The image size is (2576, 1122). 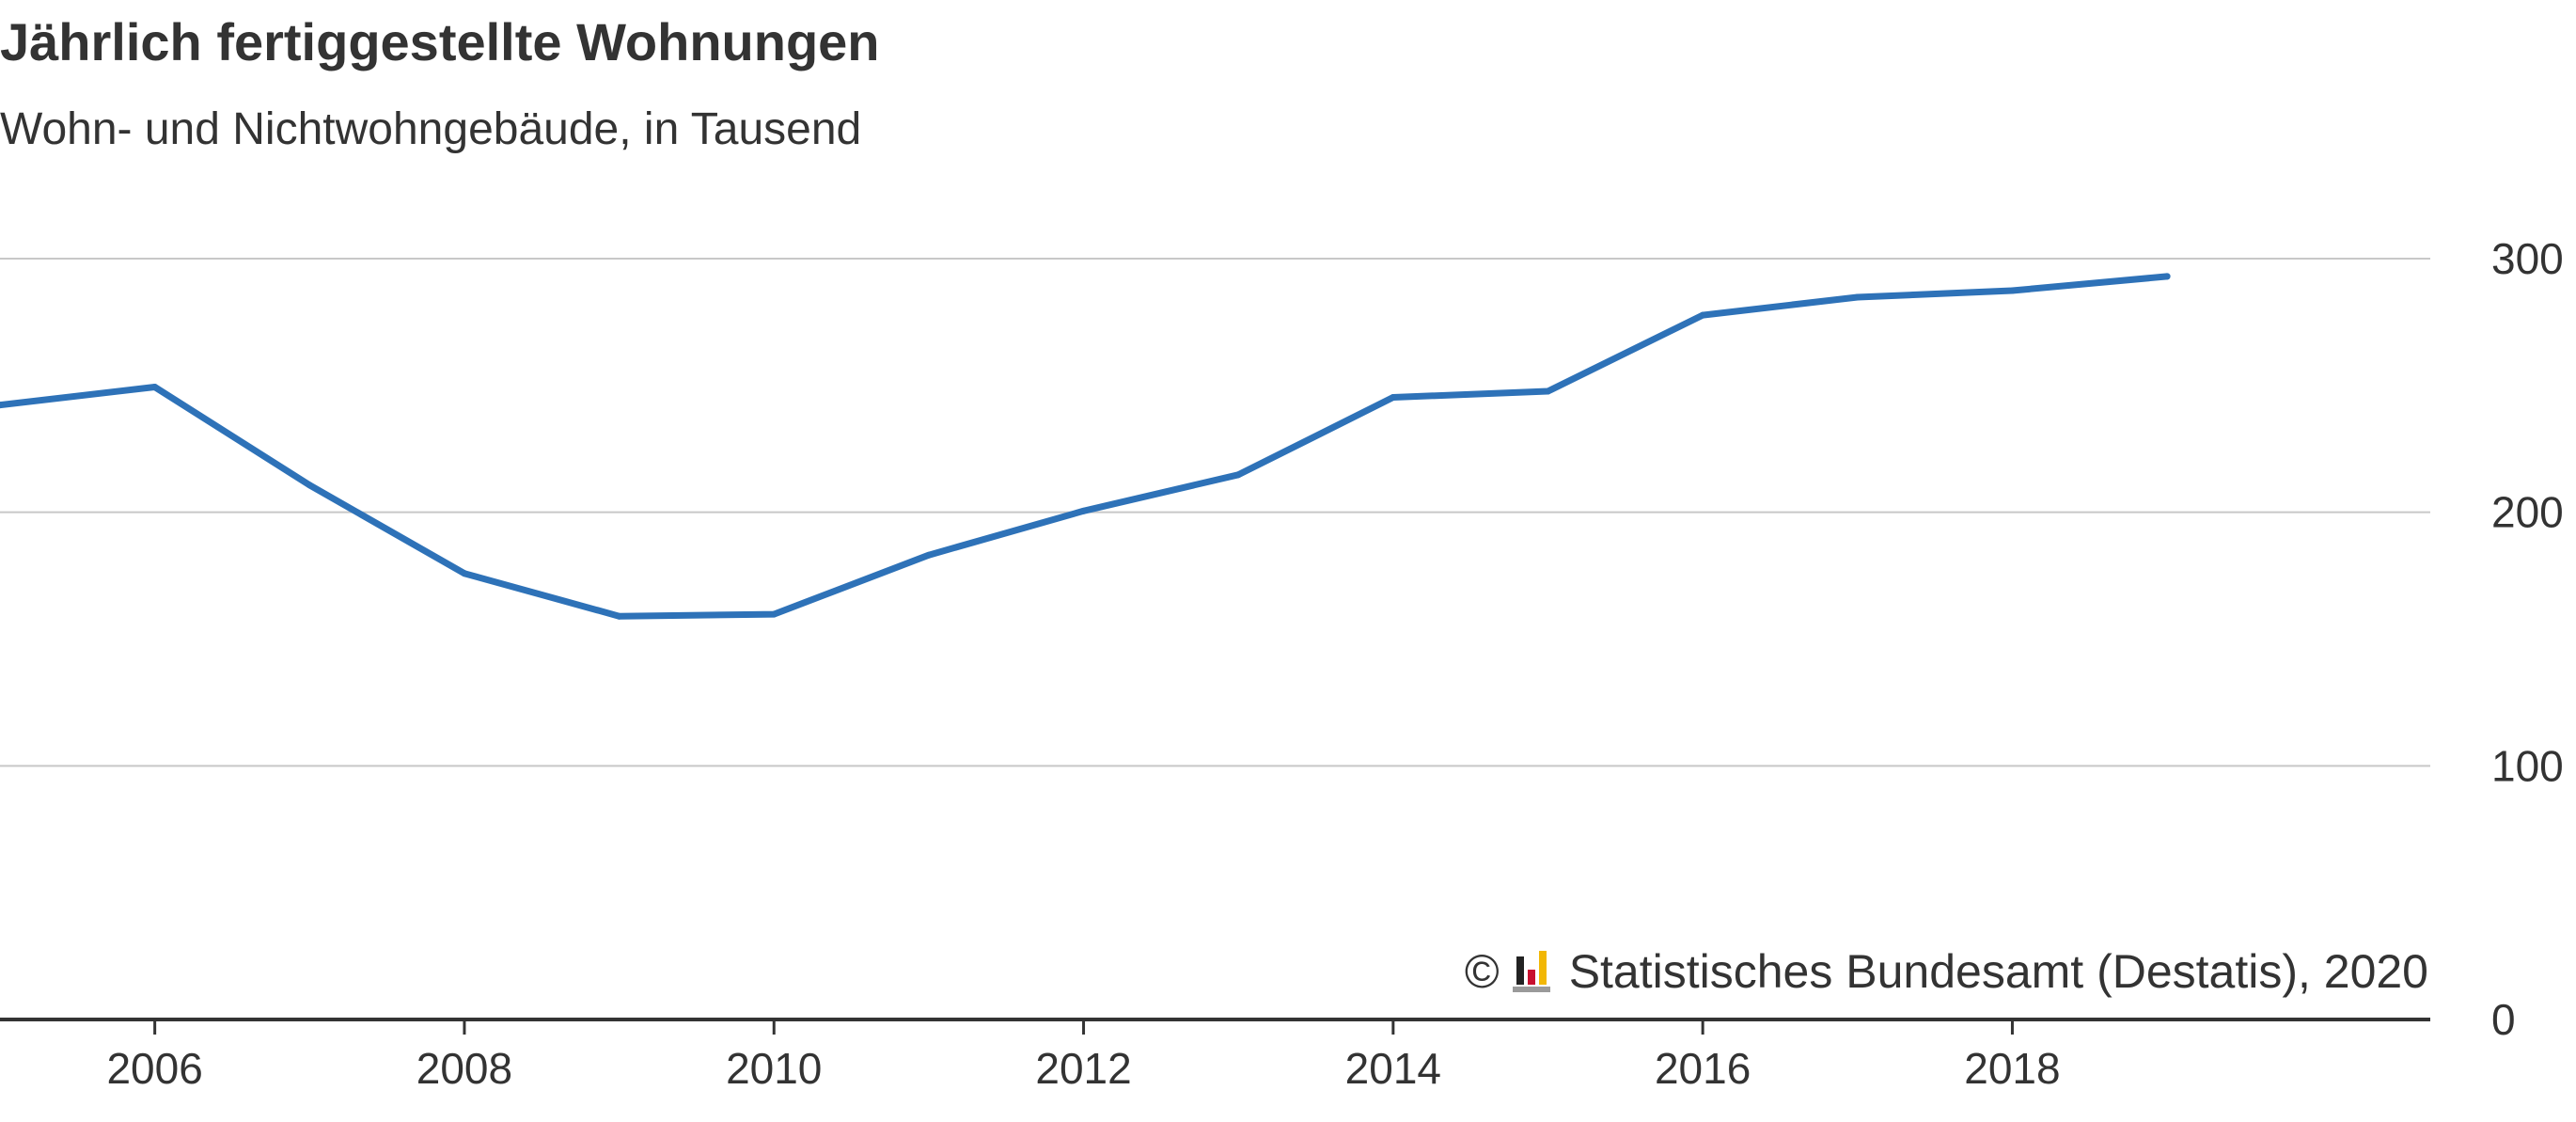 What do you see at coordinates (1215, 1055) in the screenshot?
I see `x-axis: 2006 2008 2010 2012 2014 2016 2018` at bounding box center [1215, 1055].